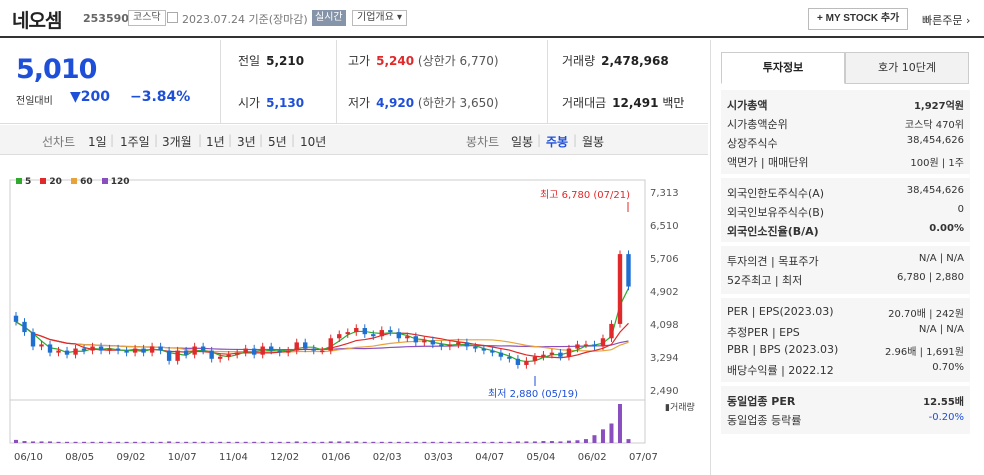  What do you see at coordinates (907, 68) in the screenshot?
I see `tab-order-book: 호가 10단계` at bounding box center [907, 68].